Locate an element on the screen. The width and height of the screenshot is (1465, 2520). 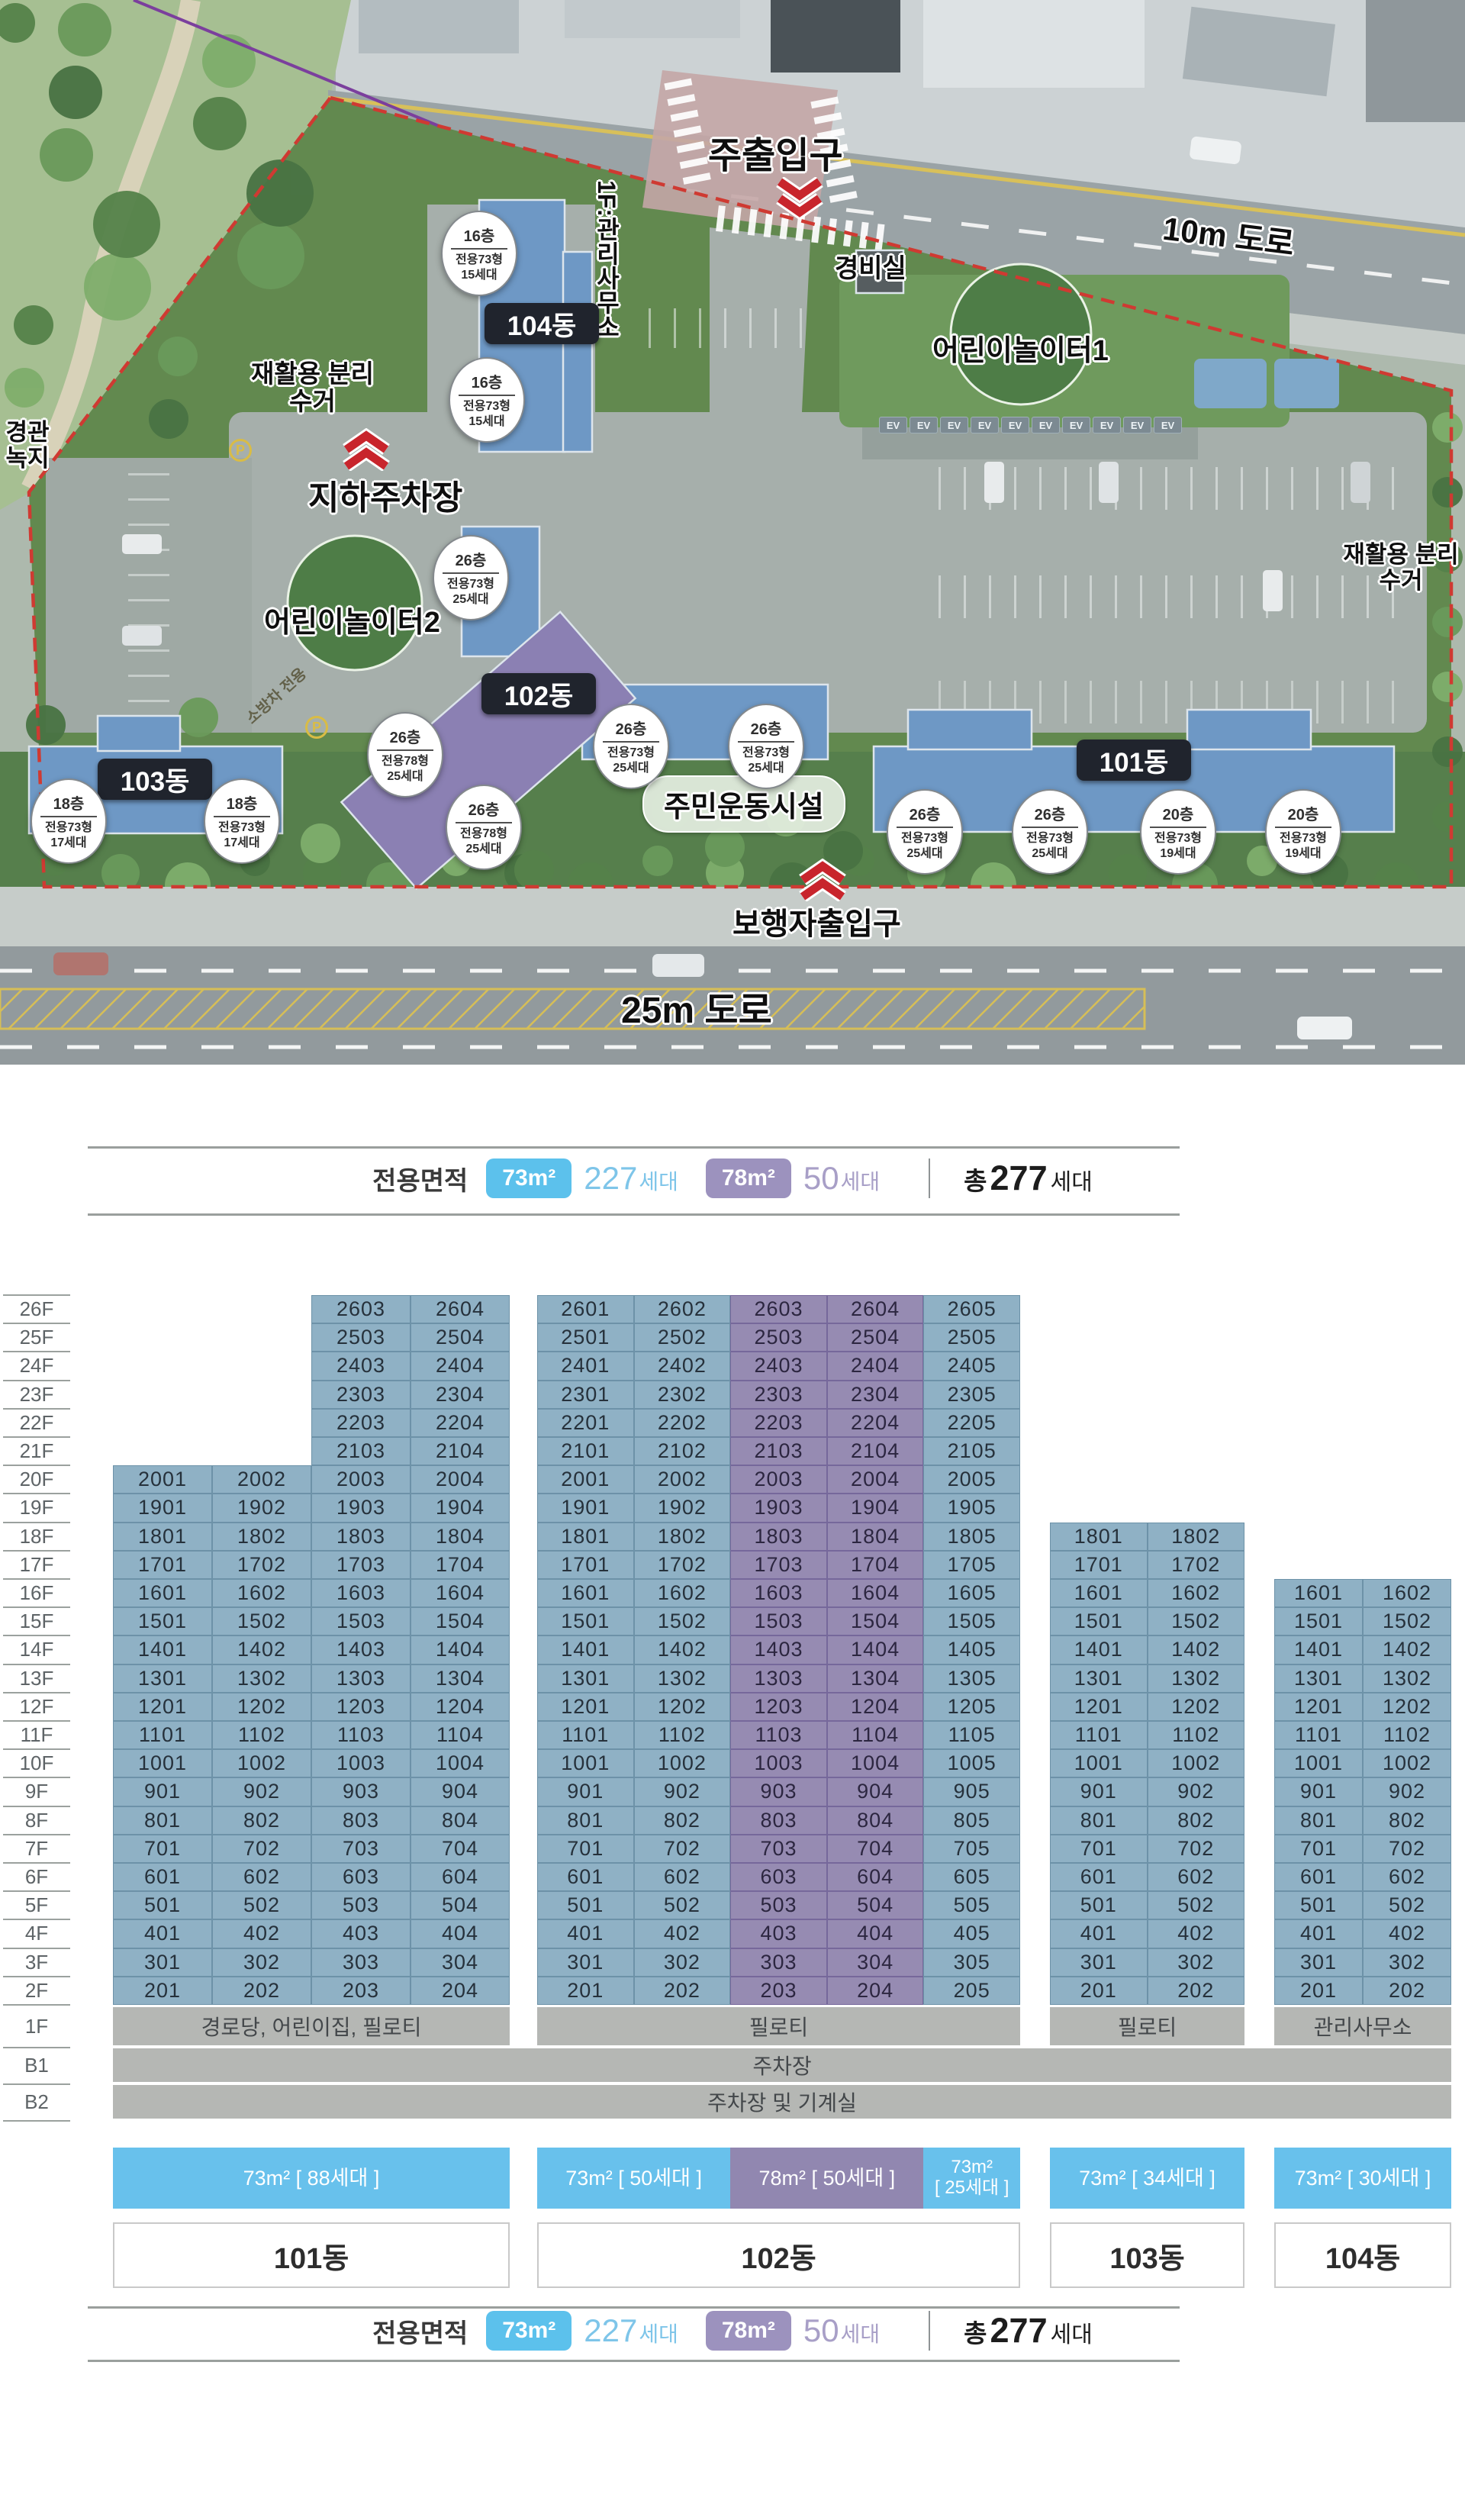
unit-info-circle: 16층 전용73형 15세대 is located at coordinates (479, 253).